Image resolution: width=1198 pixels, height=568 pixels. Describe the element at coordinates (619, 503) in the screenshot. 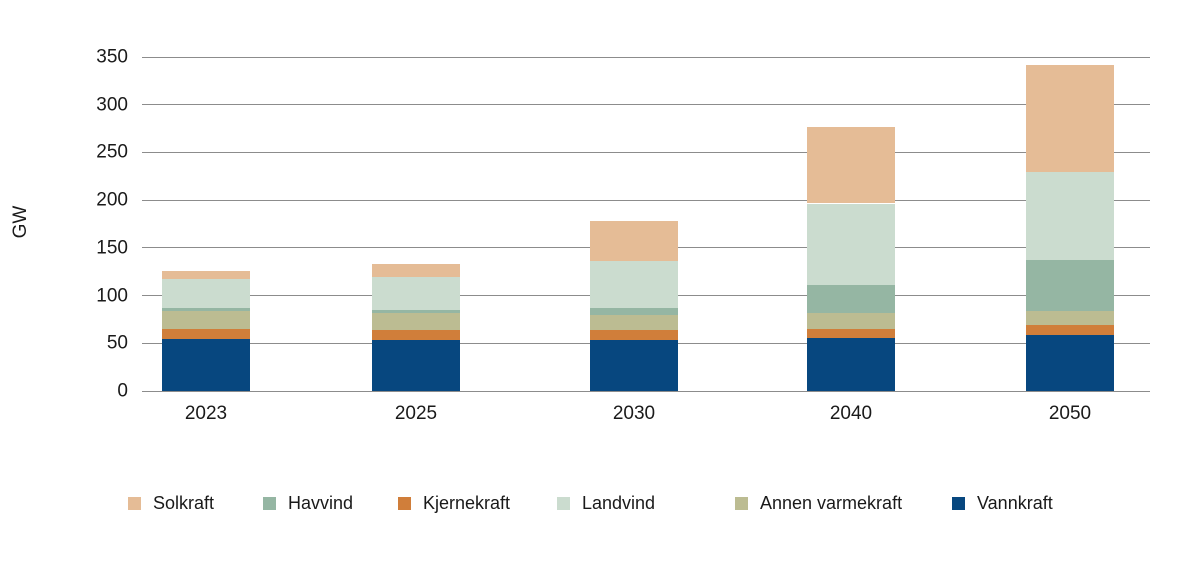

I see `legend-label: Landvind` at that location.